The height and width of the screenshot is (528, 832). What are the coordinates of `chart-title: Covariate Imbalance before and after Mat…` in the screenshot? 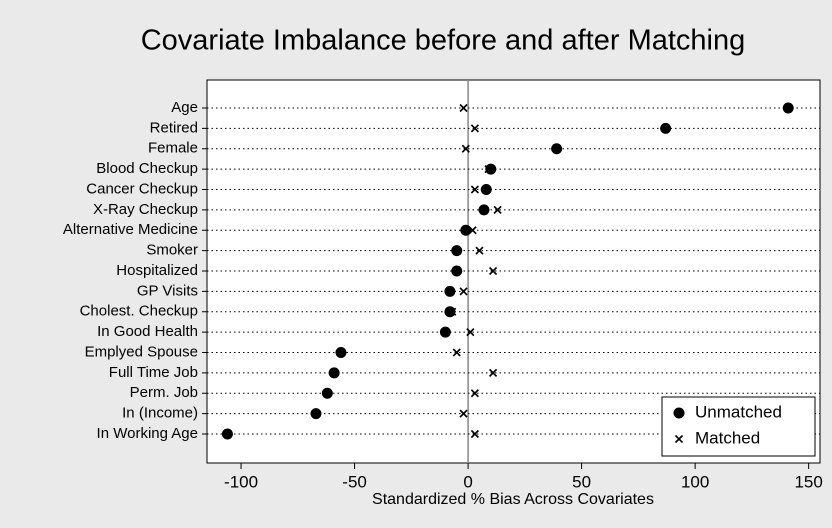 It's located at (443, 41).